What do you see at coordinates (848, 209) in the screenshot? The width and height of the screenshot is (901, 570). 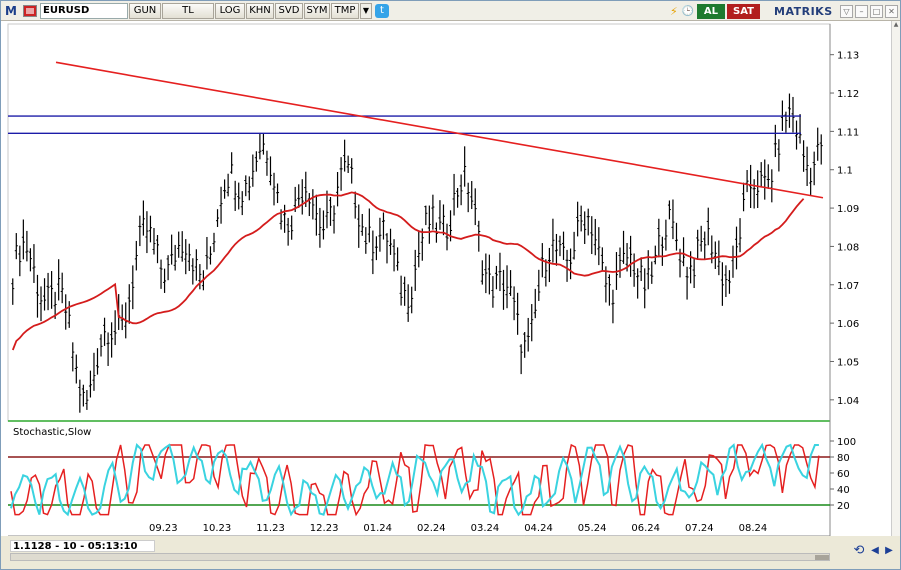 I see `price-tick-label: 1.09` at bounding box center [848, 209].